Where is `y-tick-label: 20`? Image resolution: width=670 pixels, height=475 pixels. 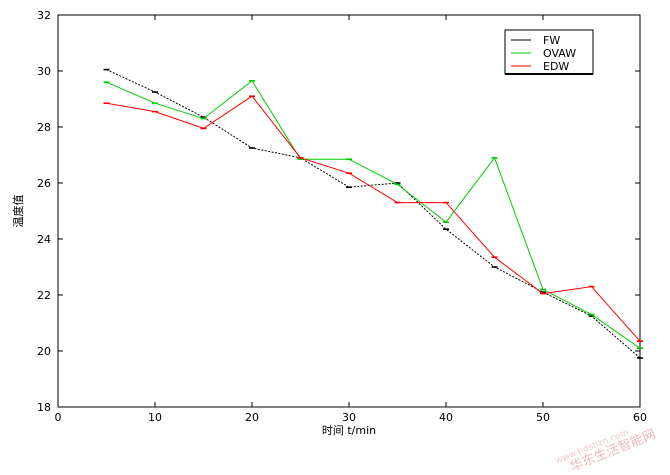
y-tick-label: 20 is located at coordinates (44, 351).